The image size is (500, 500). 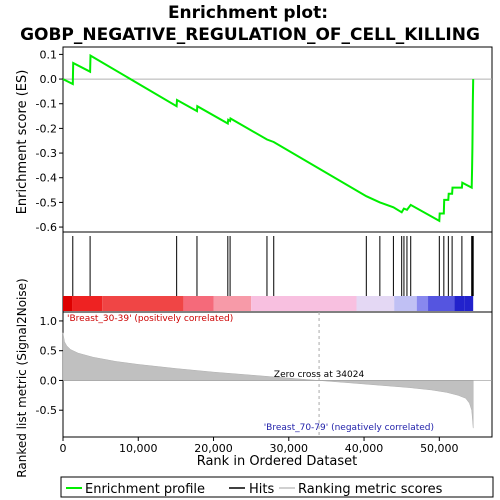 I want to click on metric-y-tick-label: 0.0, so click(x=49, y=380).